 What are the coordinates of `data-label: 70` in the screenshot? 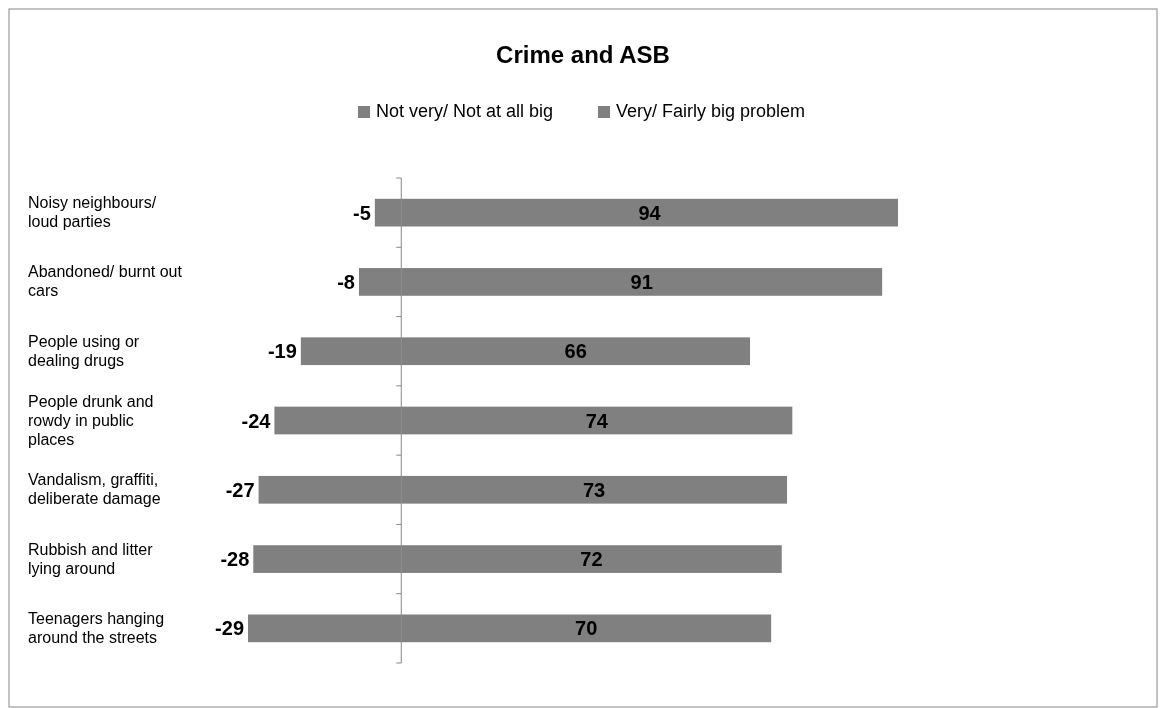 It's located at (586, 628).